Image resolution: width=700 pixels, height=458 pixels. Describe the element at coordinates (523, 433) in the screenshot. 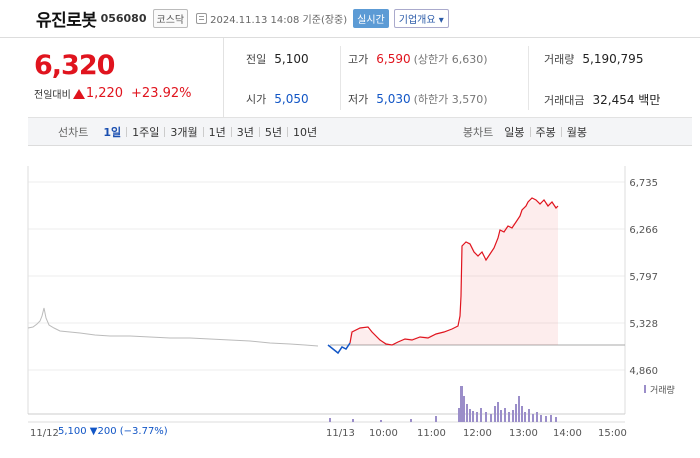

I see `x-tick: 13:00` at that location.